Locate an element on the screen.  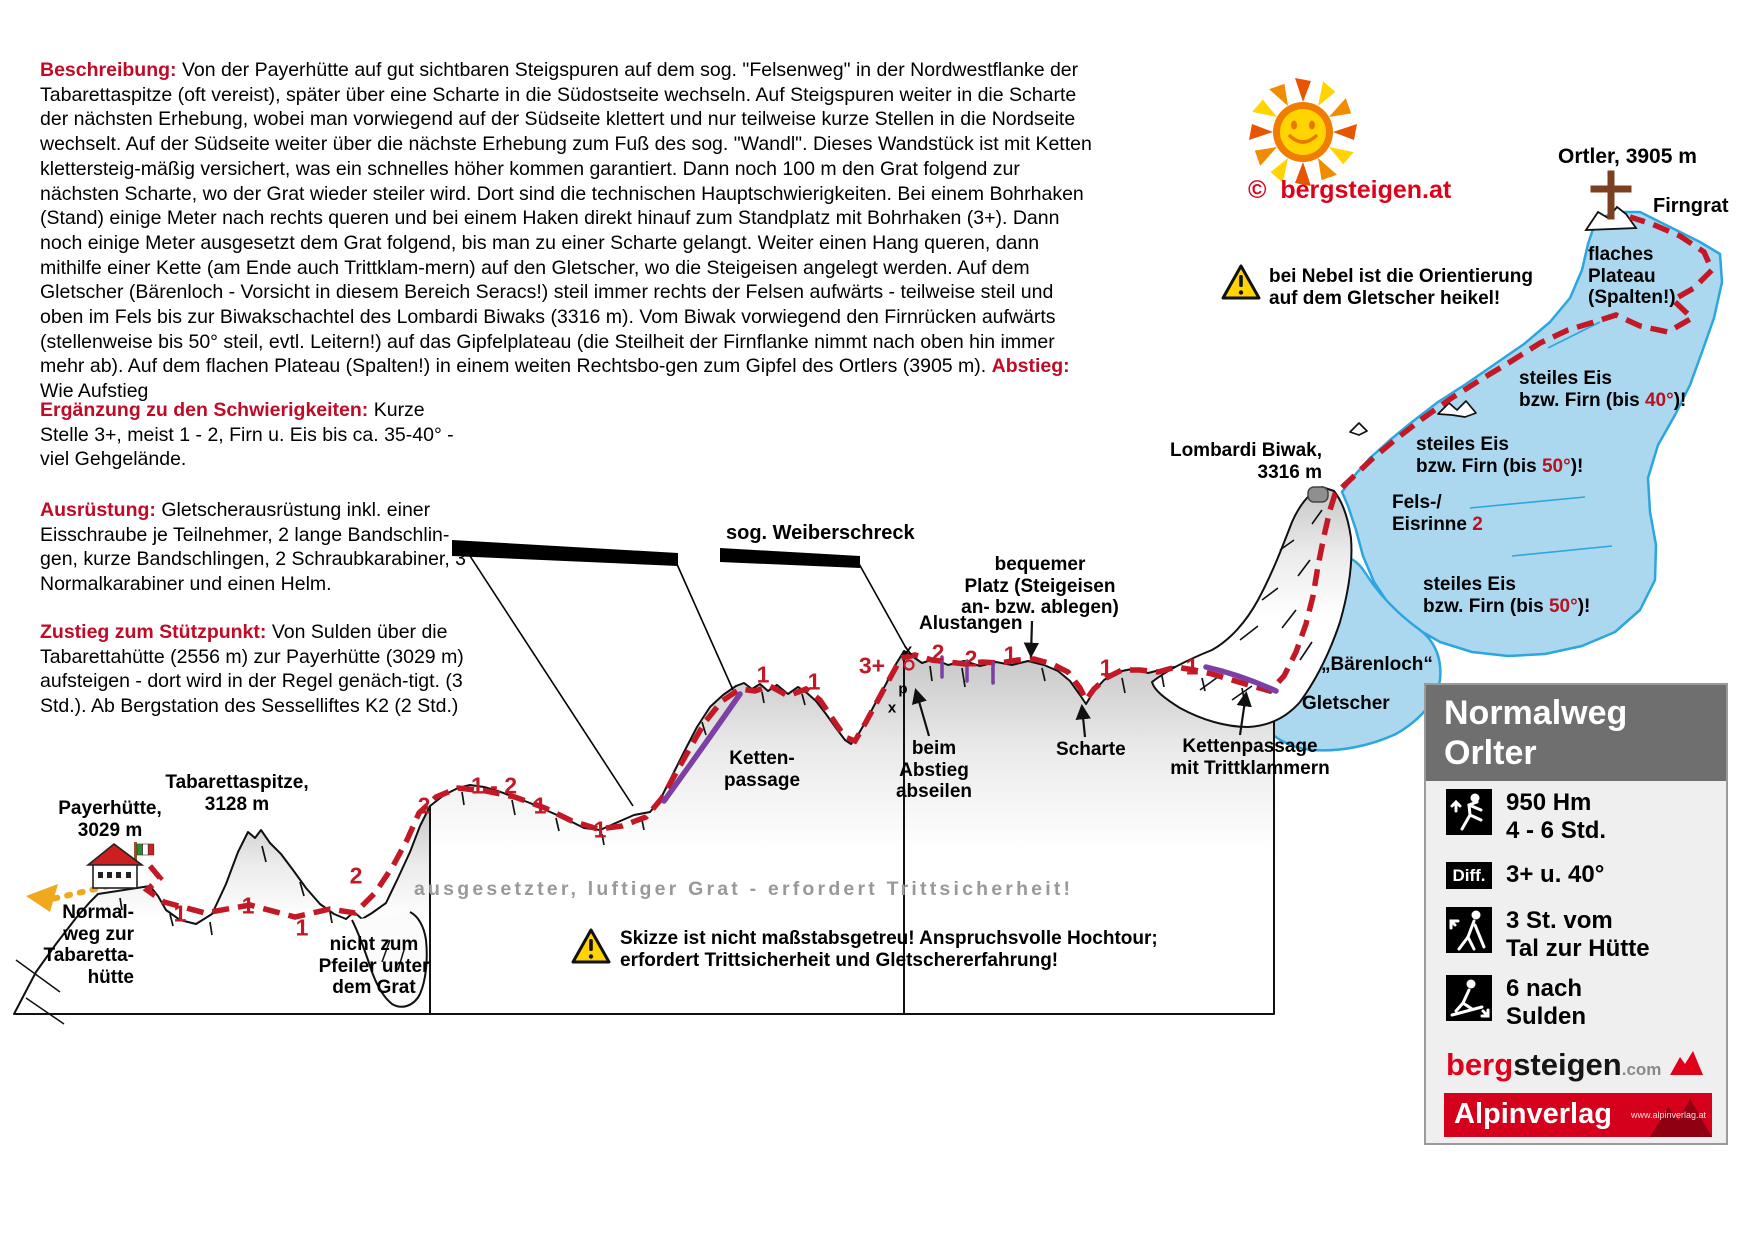
foreground-hatch is located at coordinates (40, 992).